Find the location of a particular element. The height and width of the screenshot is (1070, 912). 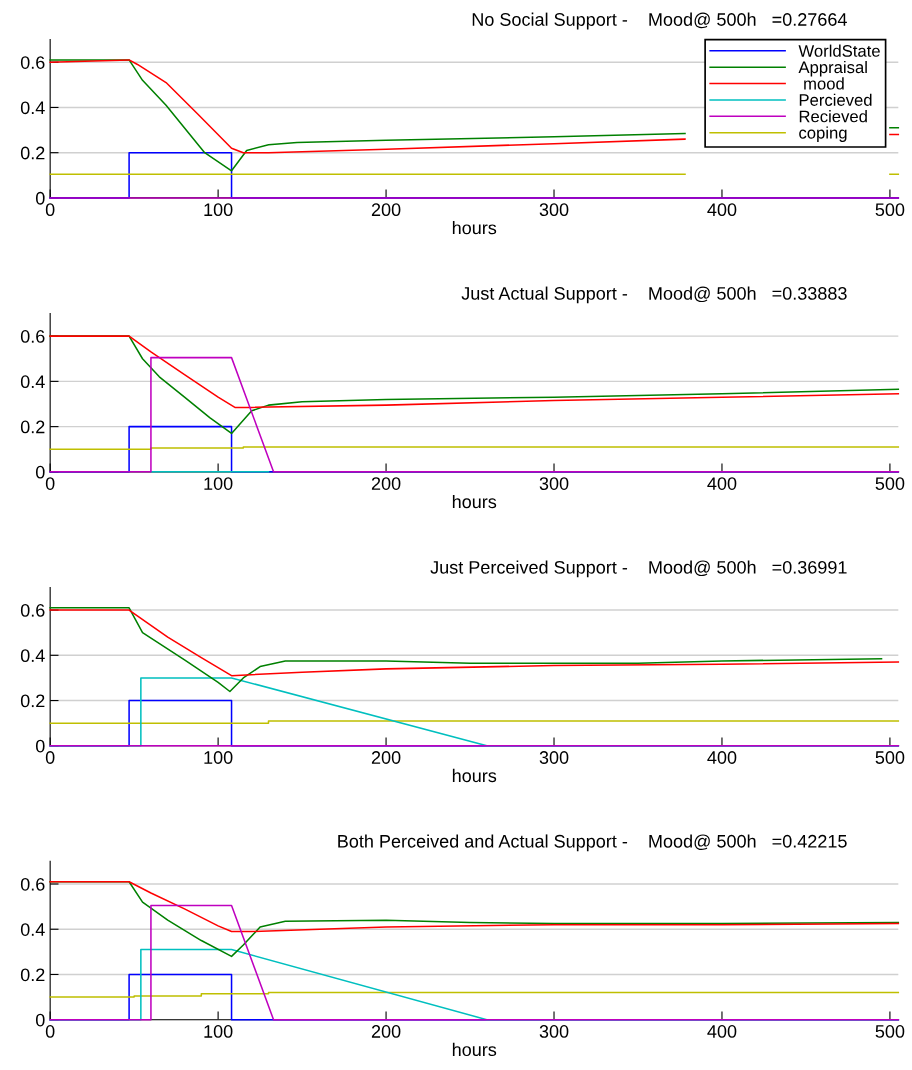

chart-title: Just Perceived Support - Mood@ 500h =0.36991 is located at coordinates (638, 569).